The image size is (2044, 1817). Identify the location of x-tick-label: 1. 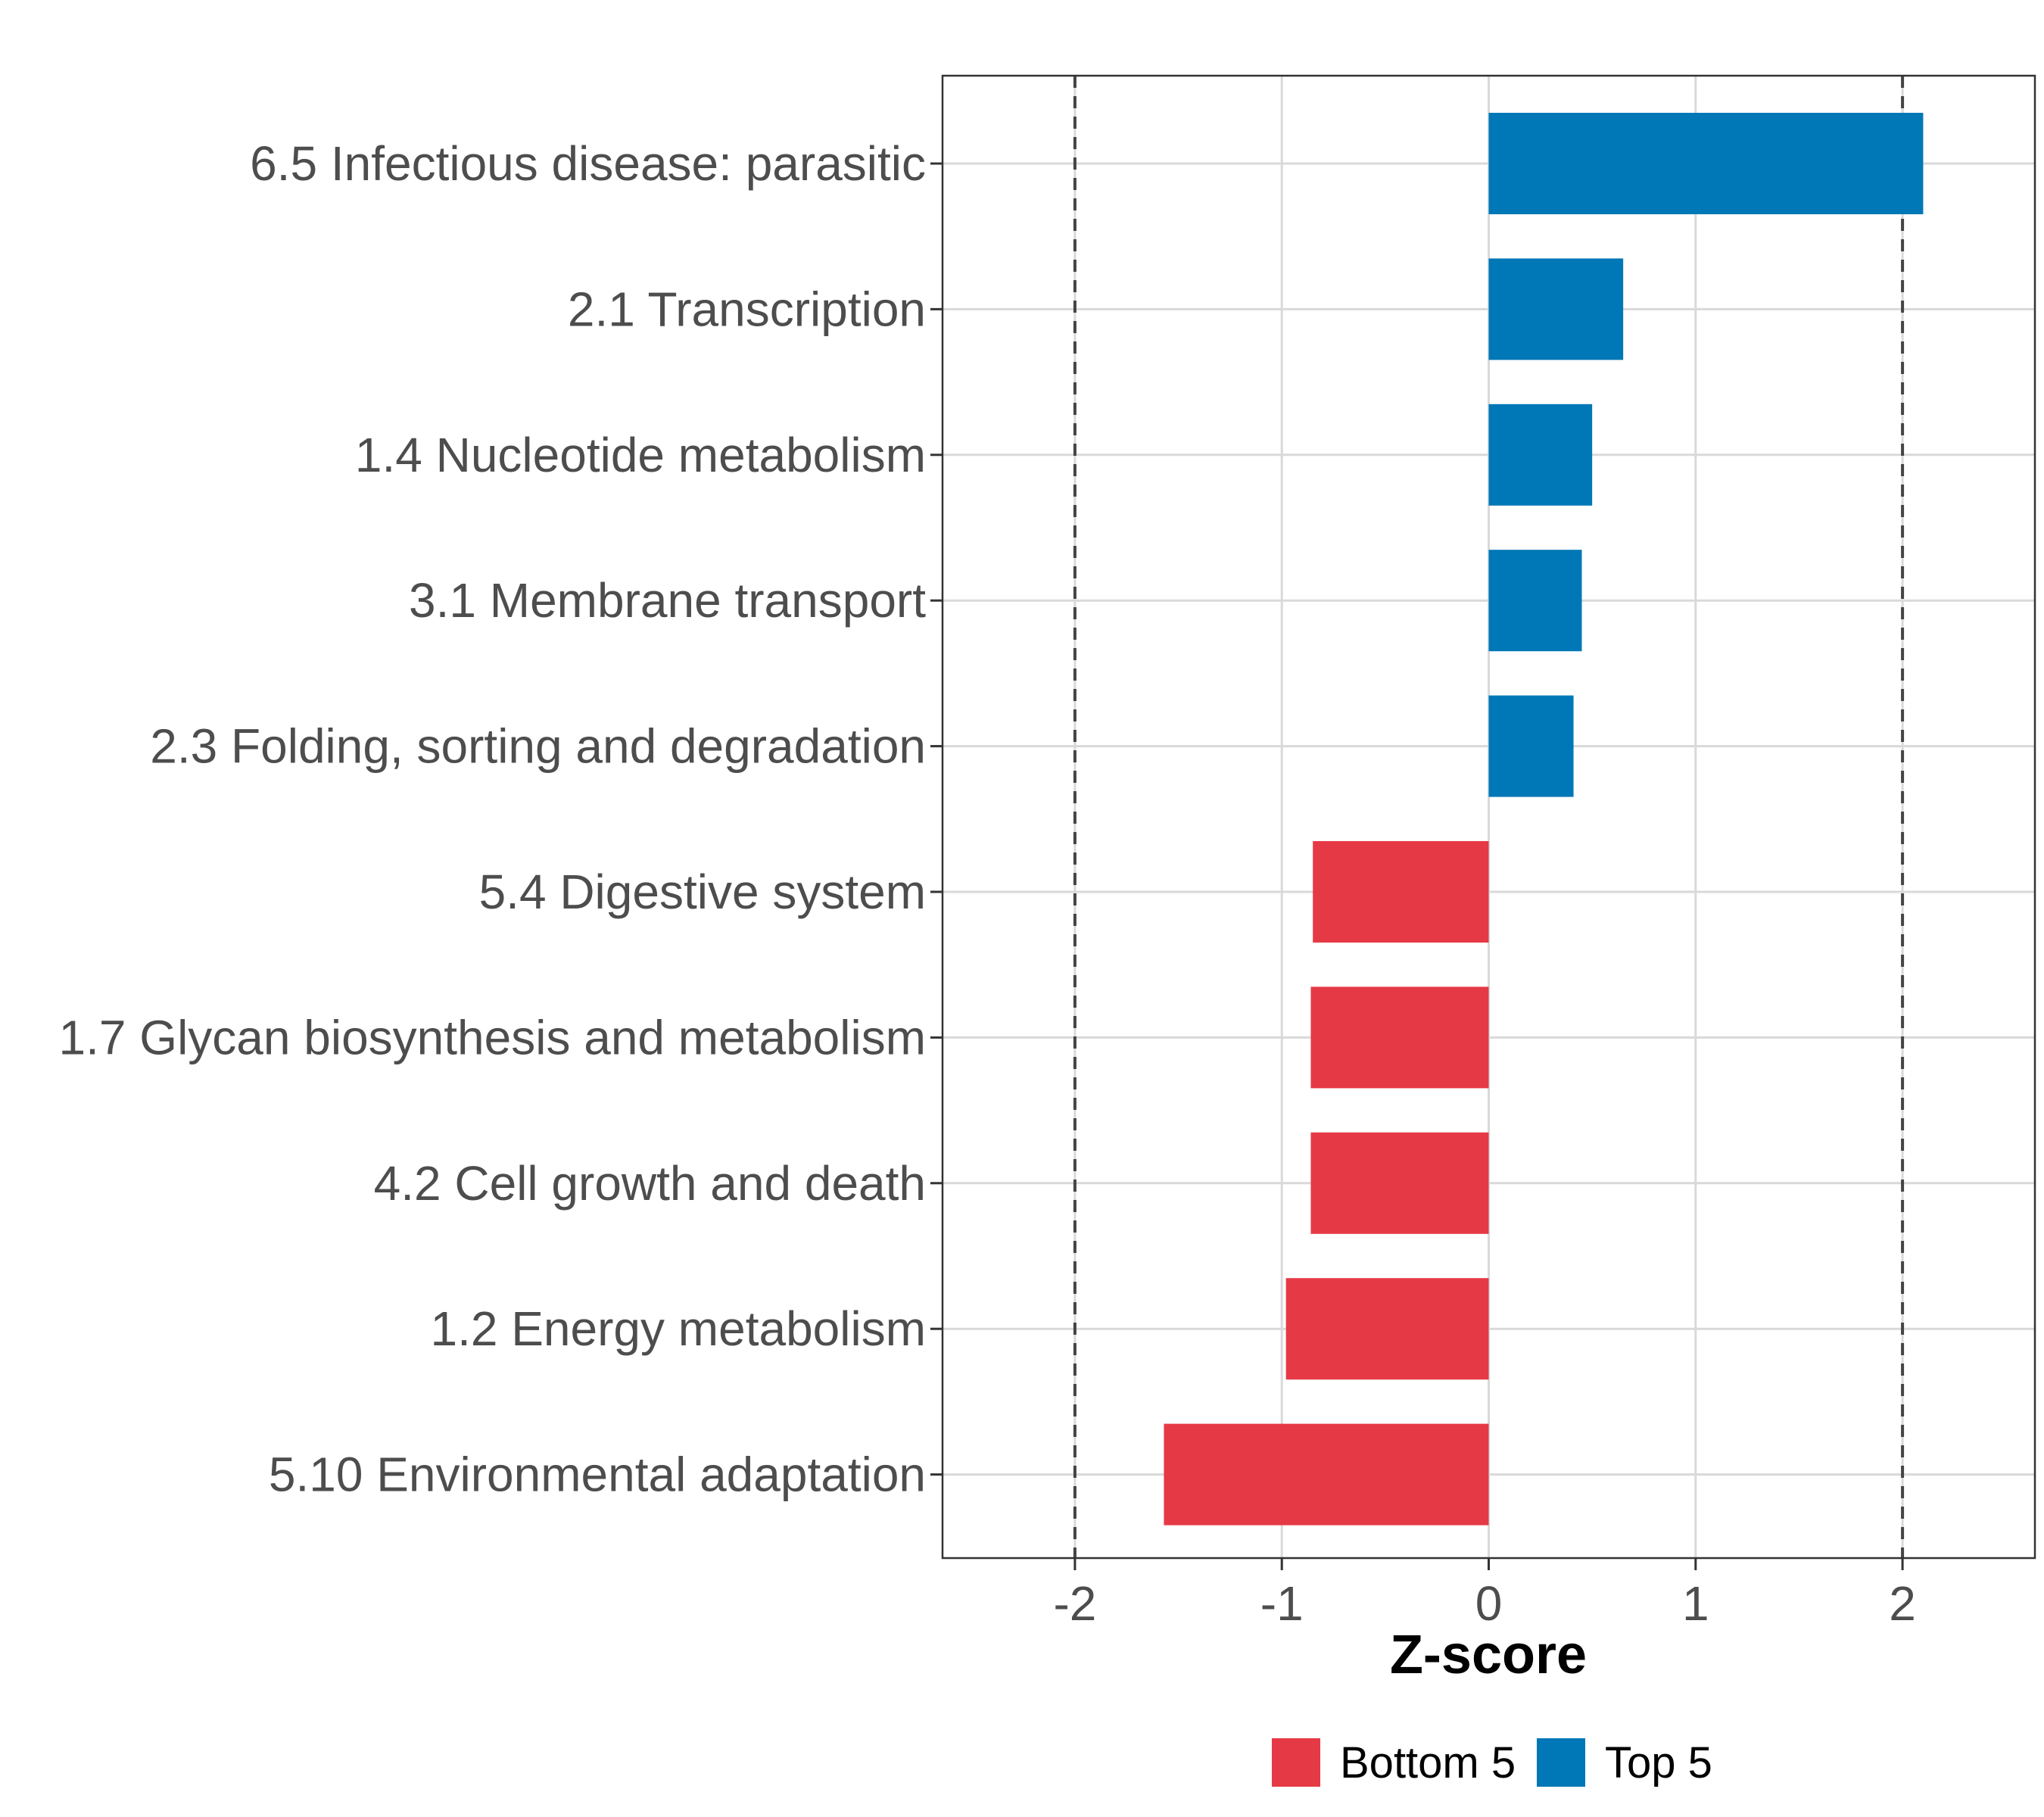
(1695, 1603).